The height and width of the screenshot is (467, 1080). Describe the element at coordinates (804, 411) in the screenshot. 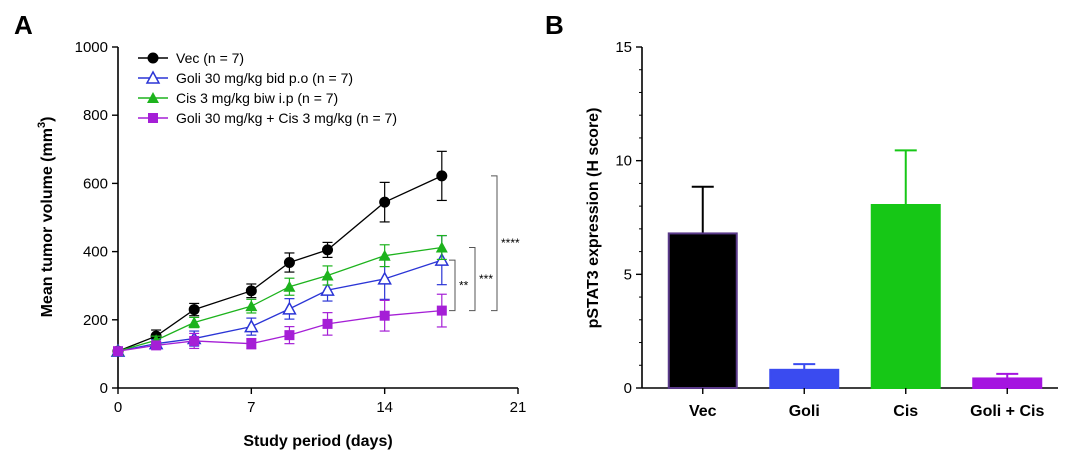

I see `x-tick-label: Goli` at that location.